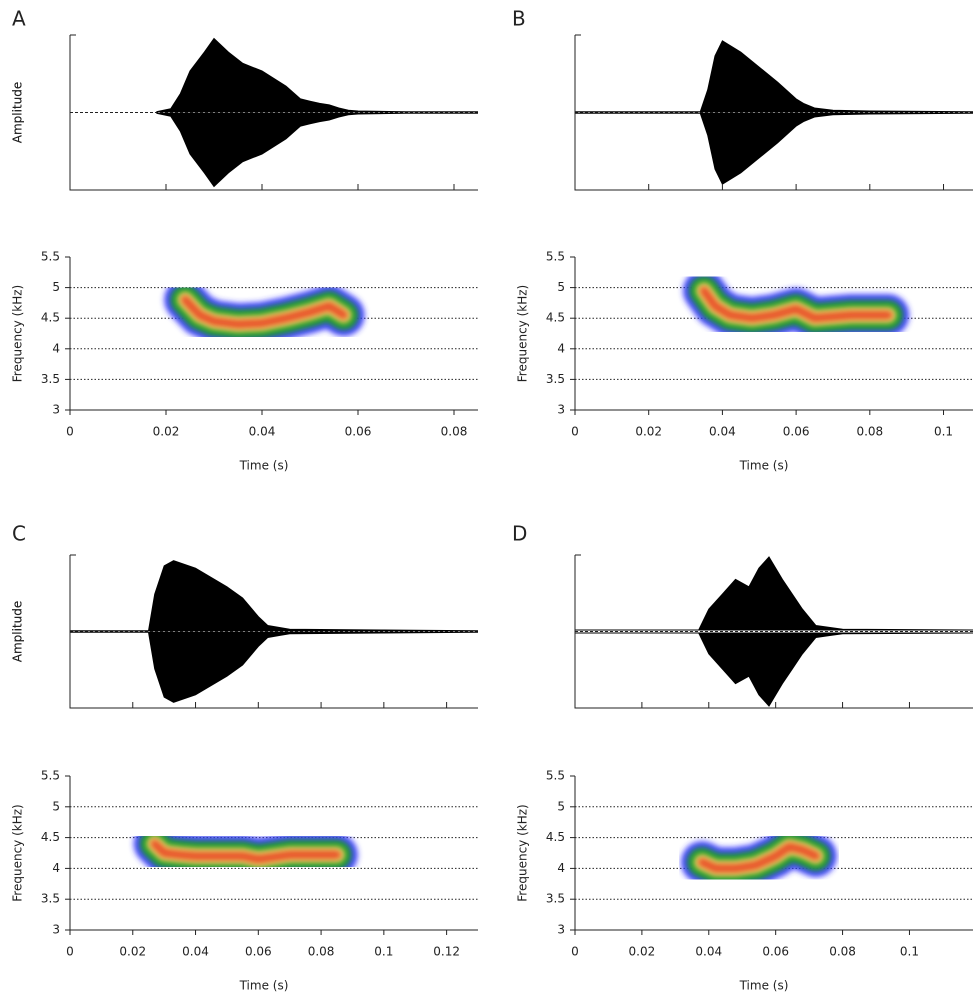 The image size is (974, 997). Describe the element at coordinates (19, 534) in the screenshot. I see `panel-label: C` at that location.